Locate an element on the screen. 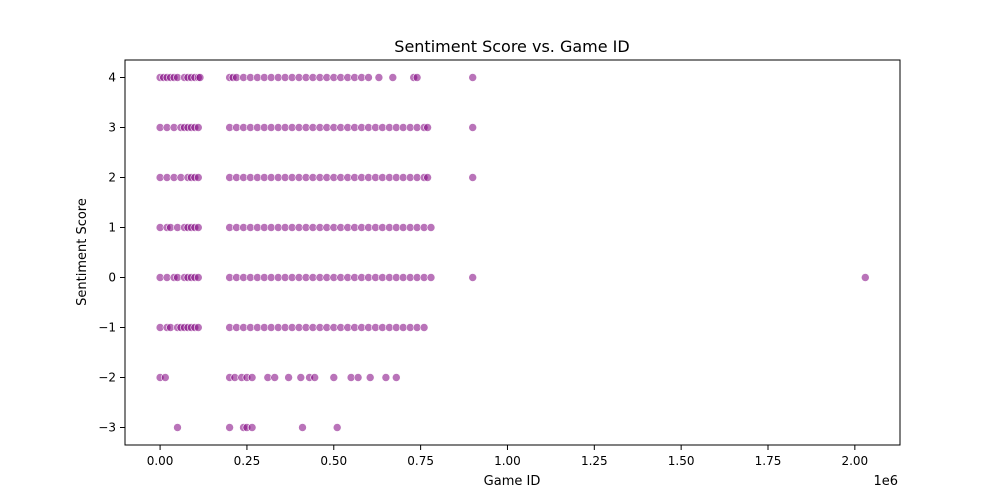 Image resolution: width=1000 pixels, height=500 pixels. x-tick-label: 0.00 is located at coordinates (160, 461).